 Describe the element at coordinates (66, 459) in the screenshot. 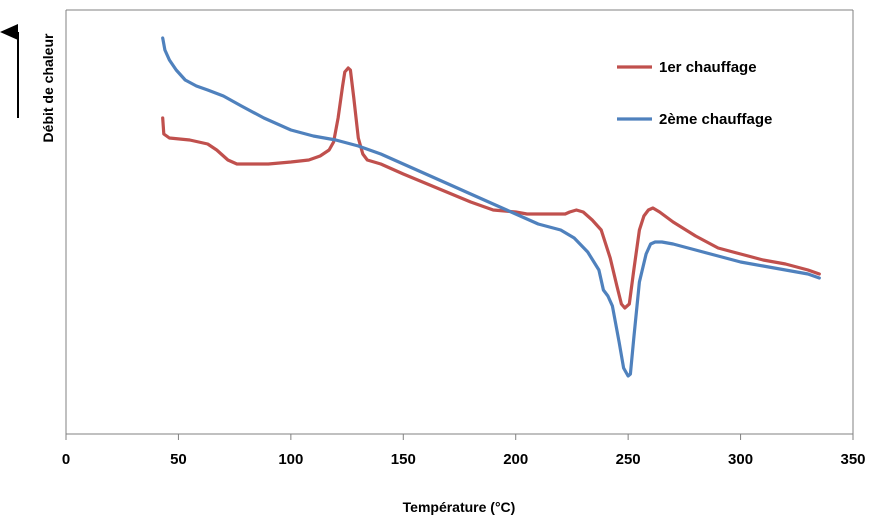

I see `x-tick-label: 0` at that location.